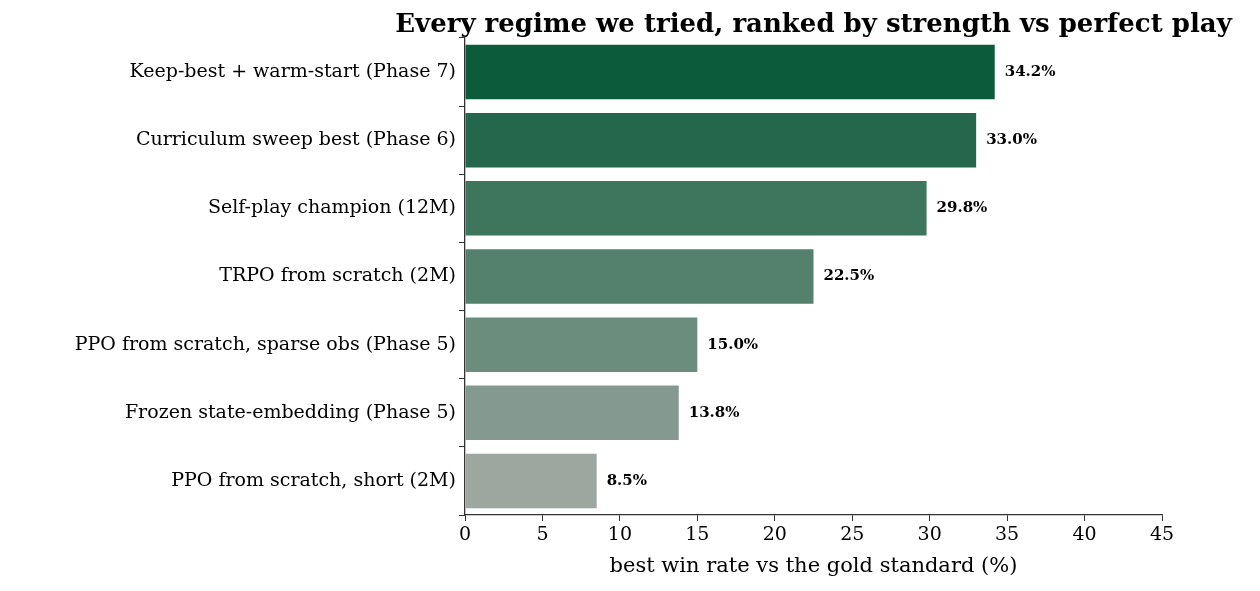  I want to click on x-axis-title: best win rate vs the gold standard (%), so click(813, 564).